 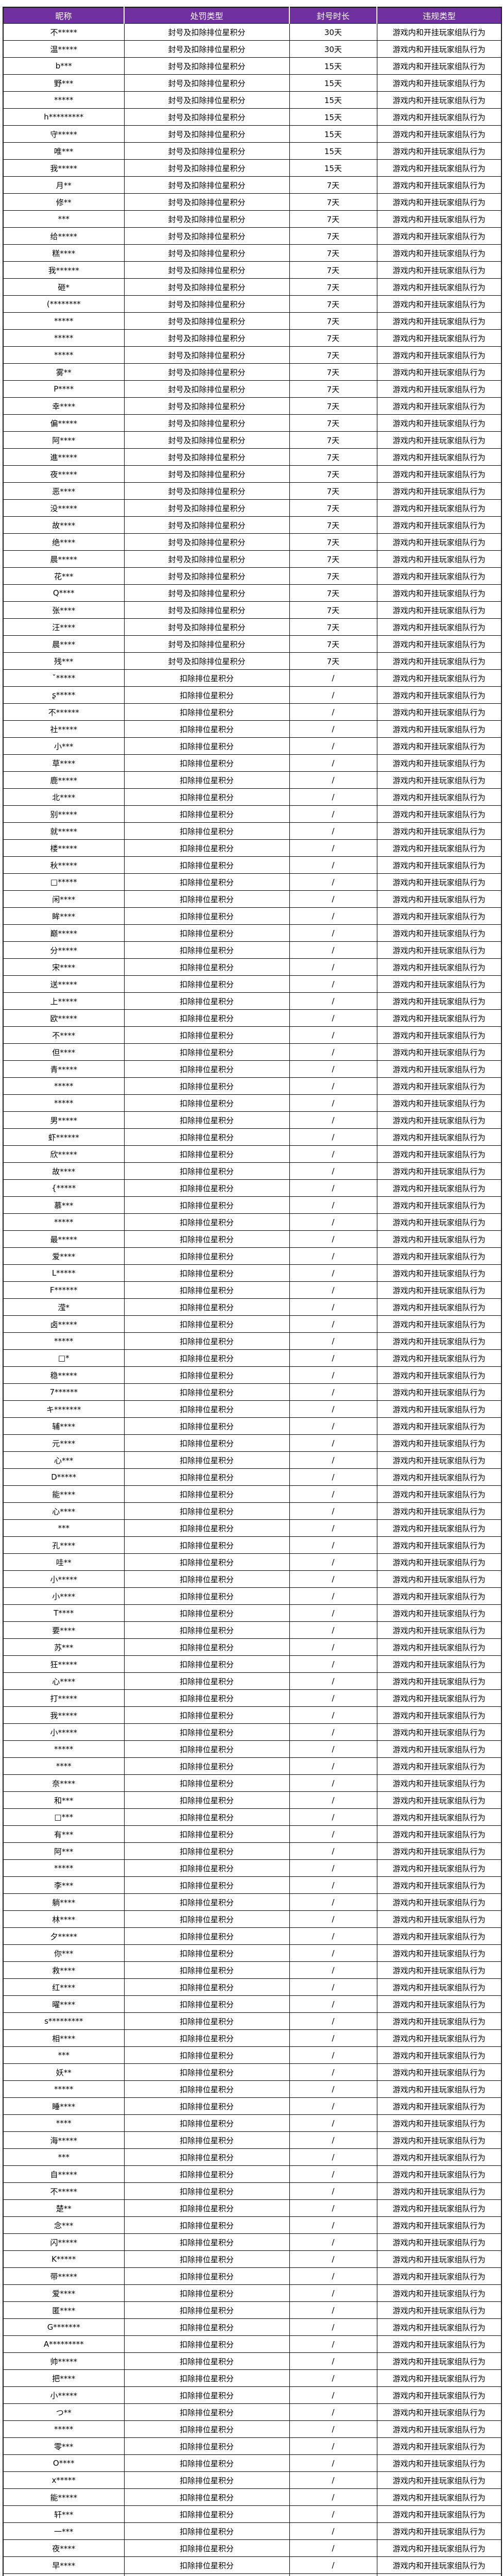 What do you see at coordinates (252, 1987) in the screenshot?
I see `table-row: 红**** 扣除排位星积分 / 游戏内和开挂玩家组队行为` at bounding box center [252, 1987].